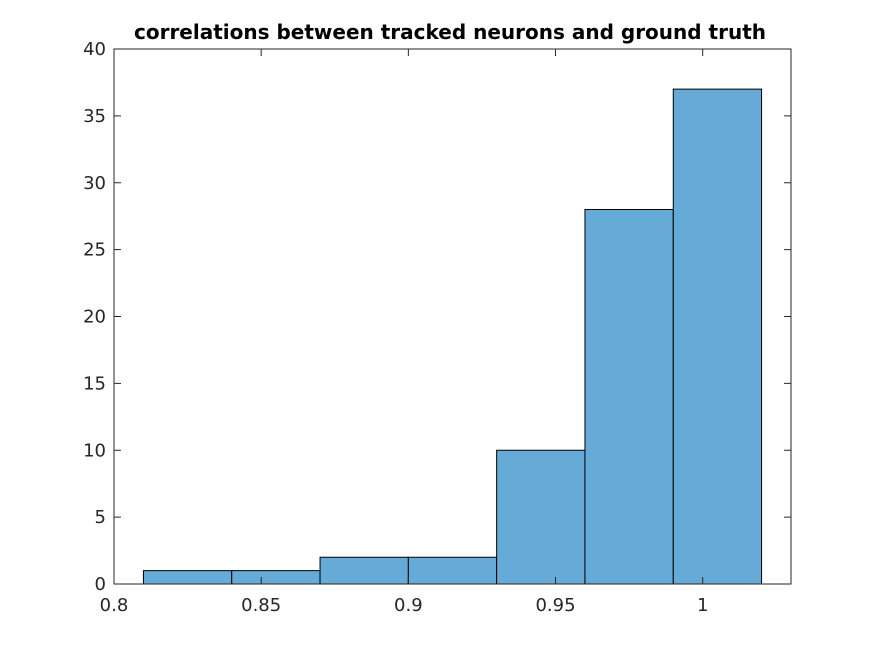  What do you see at coordinates (94, 250) in the screenshot?
I see `y-tick-label: 25` at bounding box center [94, 250].